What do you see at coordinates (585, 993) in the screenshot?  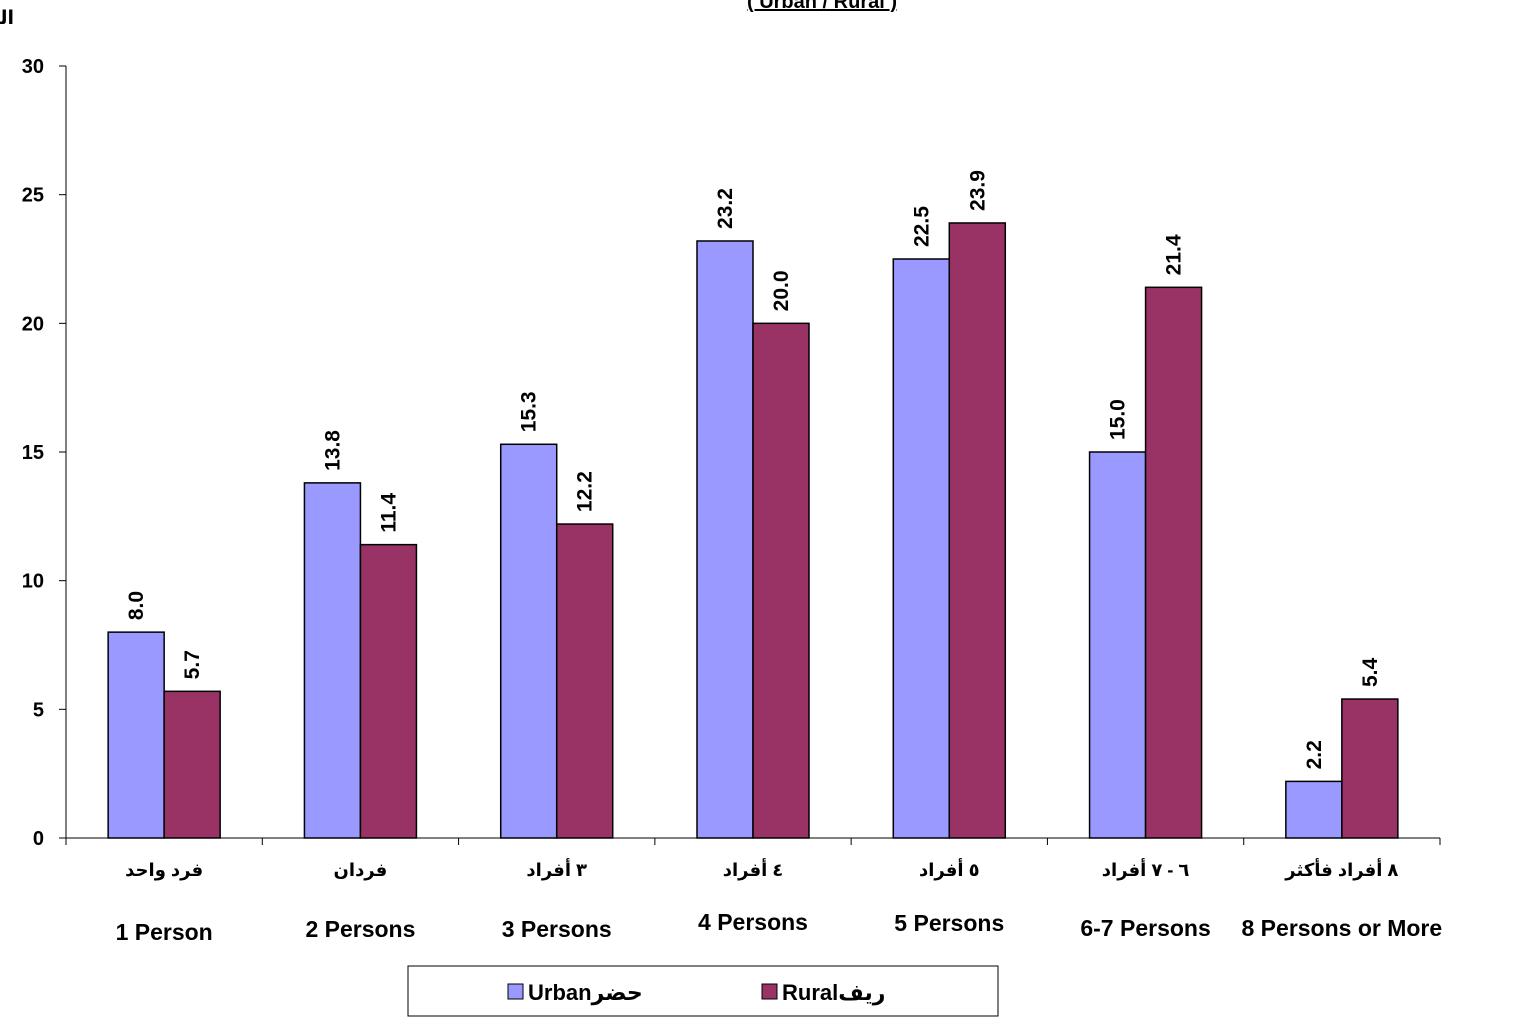 I see `legend-label-urban: Urbanحضر` at bounding box center [585, 993].